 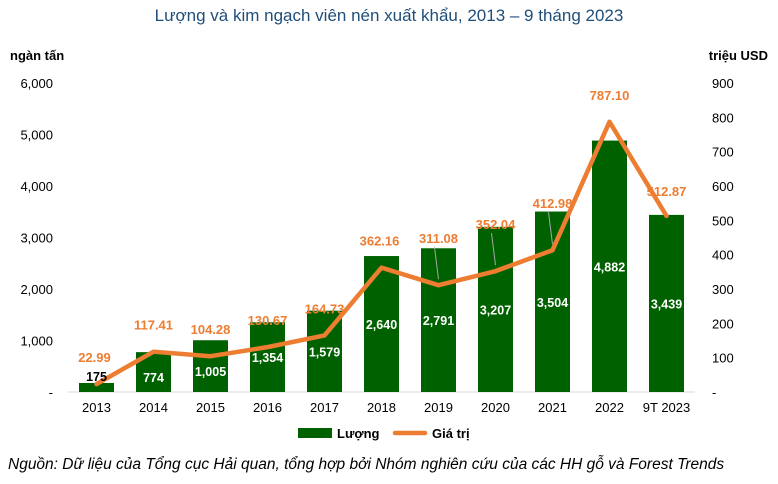 What do you see at coordinates (723, 83) in the screenshot?
I see `right-tick-label: 900` at bounding box center [723, 83].